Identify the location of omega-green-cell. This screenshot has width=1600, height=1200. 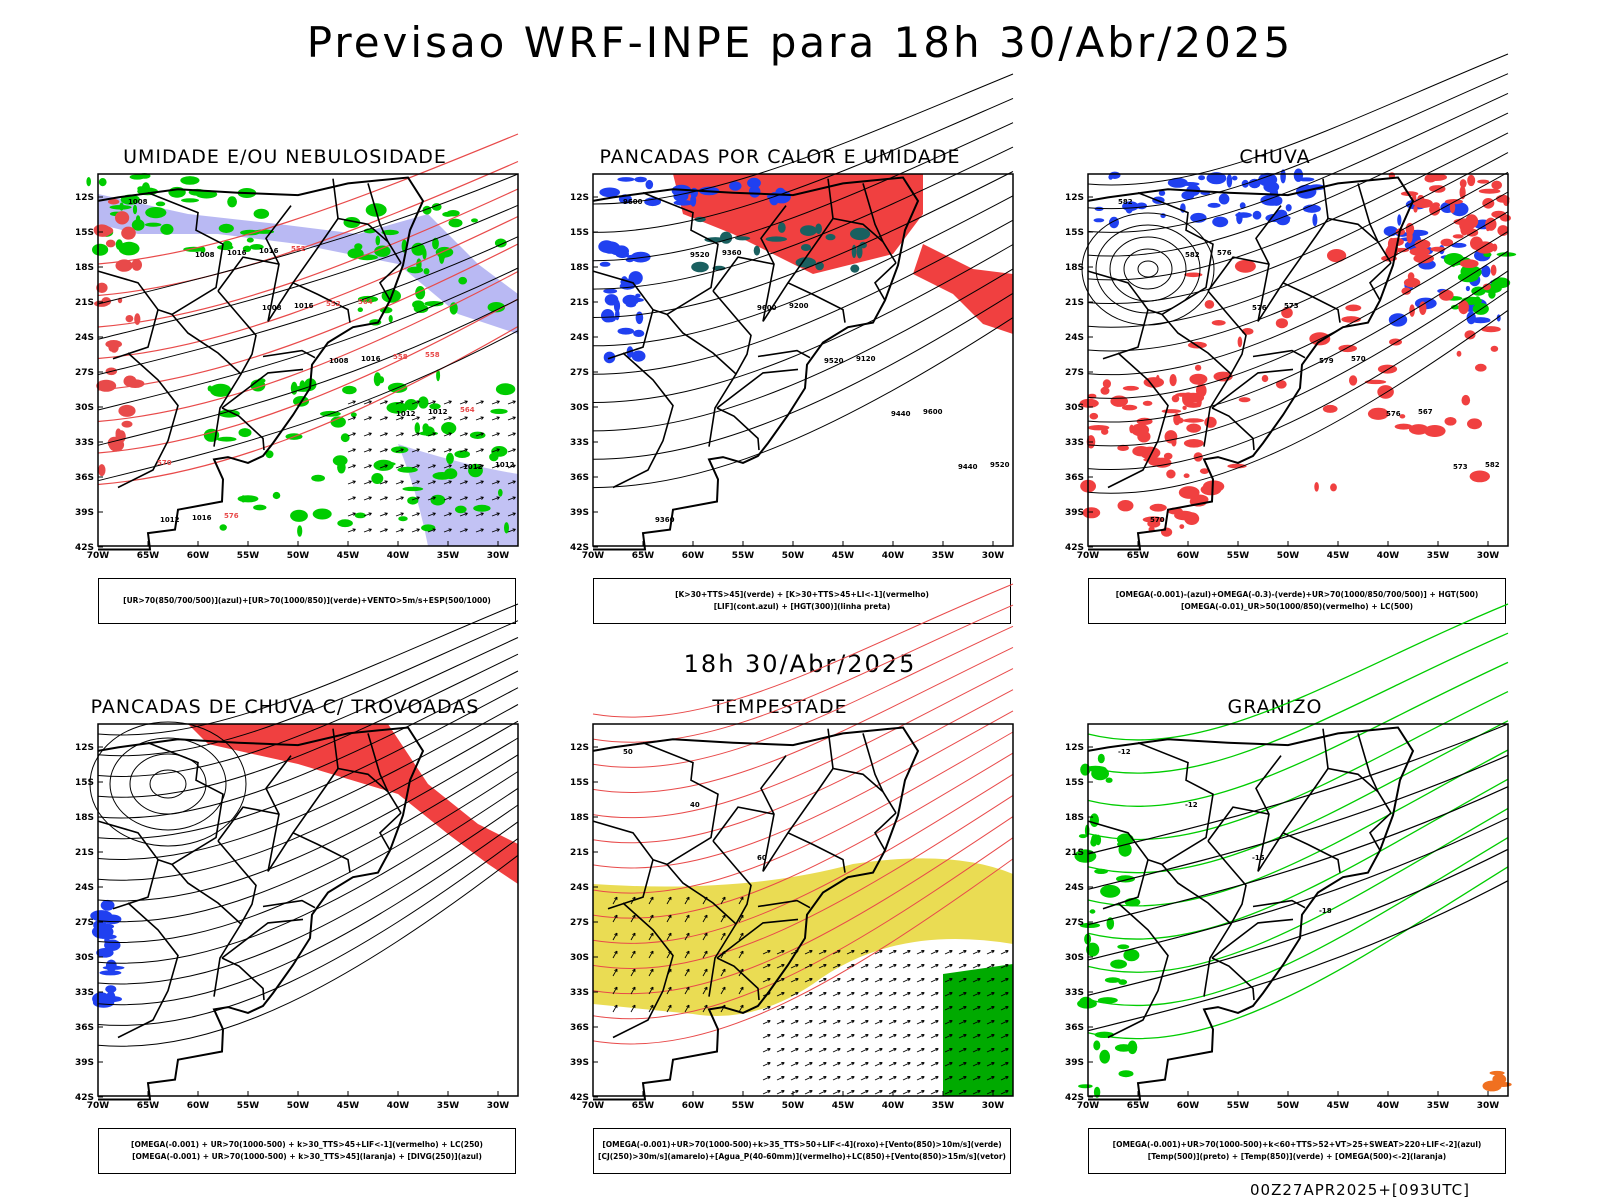
(1506, 254).